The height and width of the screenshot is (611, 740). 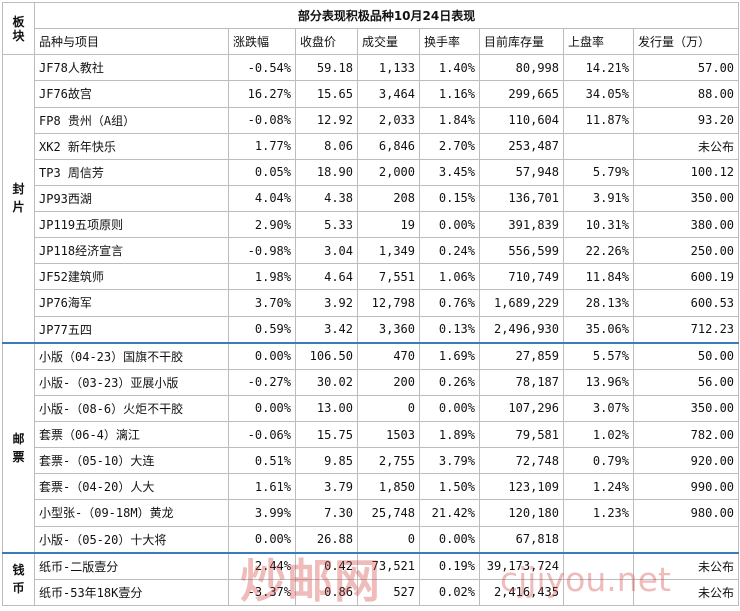 What do you see at coordinates (326, 251) in the screenshot?
I see `cell-close: 3.04` at bounding box center [326, 251].